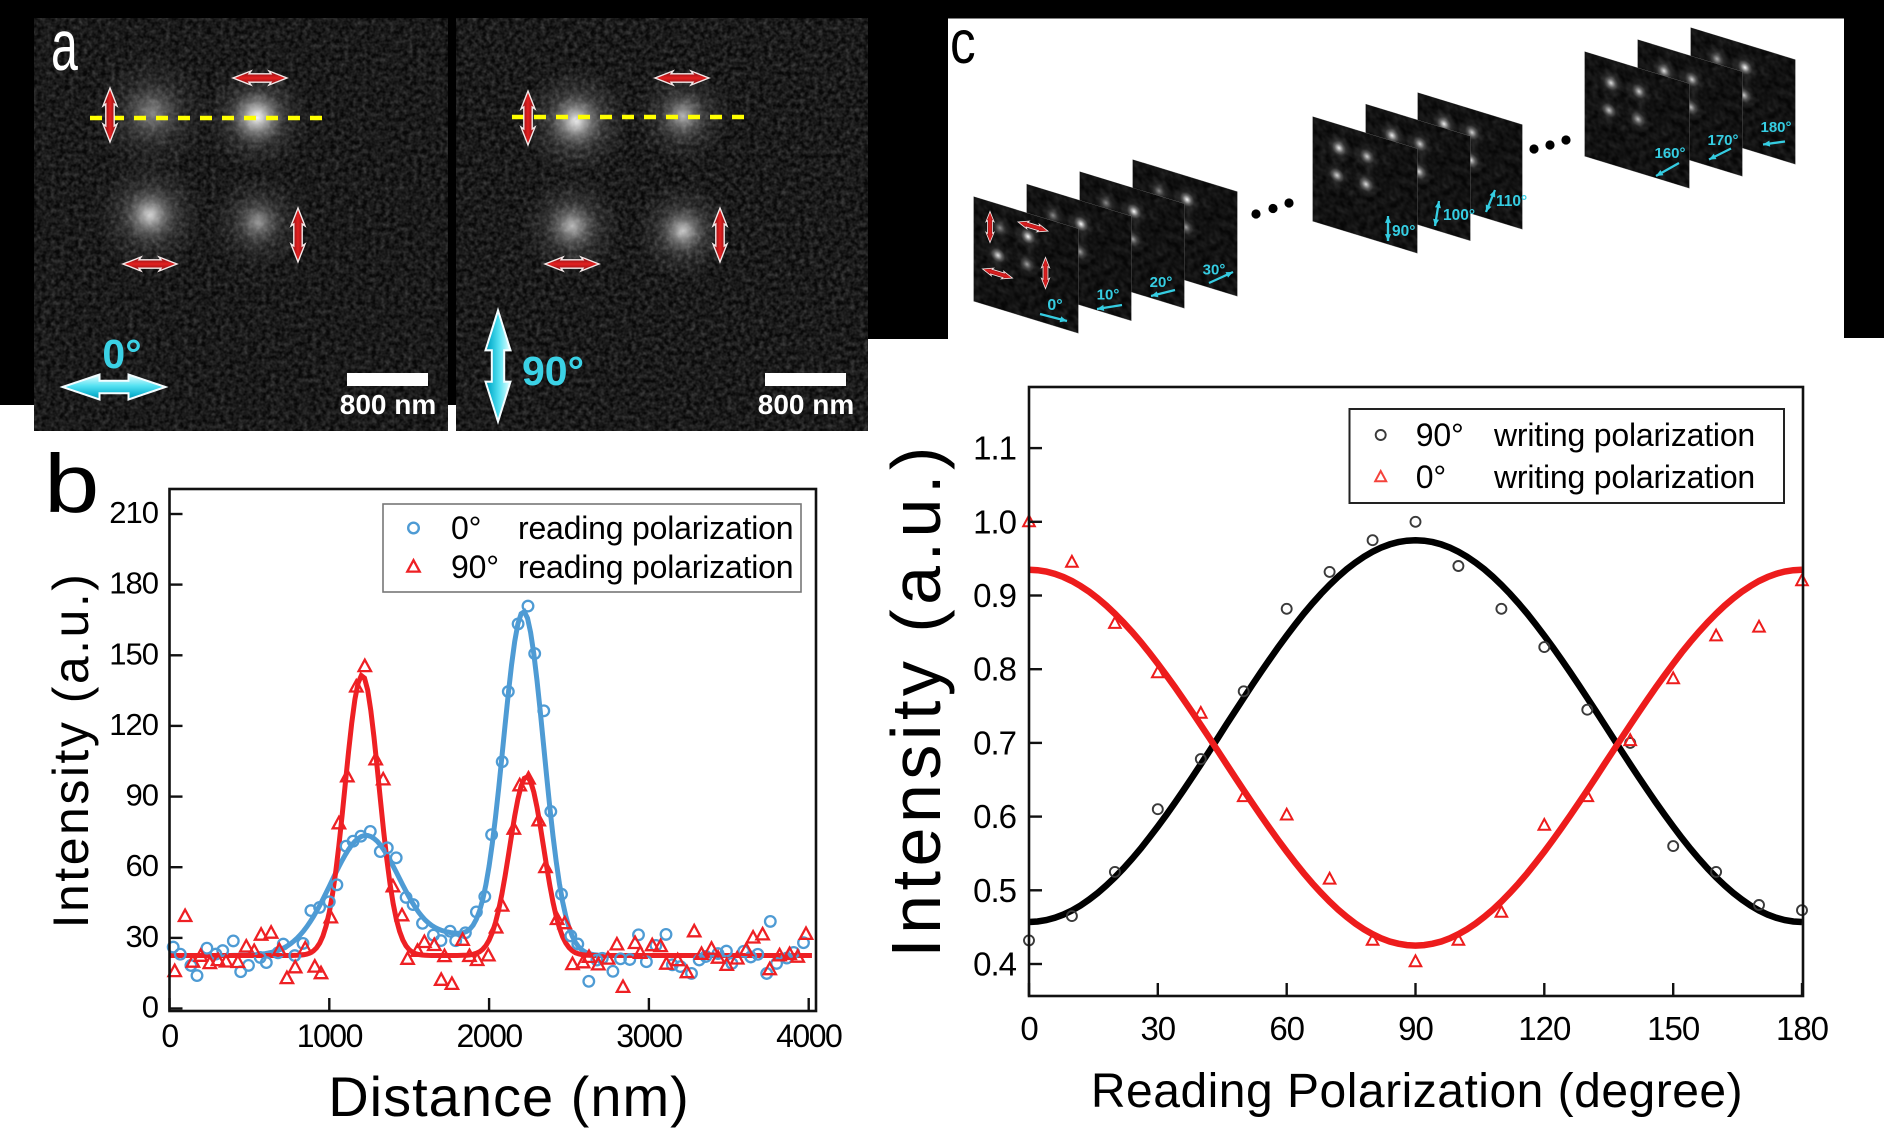 This screenshot has width=1884, height=1132. What do you see at coordinates (1417, 1091) in the screenshot?
I see `svg-text: Reading Polarization (degree)` at bounding box center [1417, 1091].